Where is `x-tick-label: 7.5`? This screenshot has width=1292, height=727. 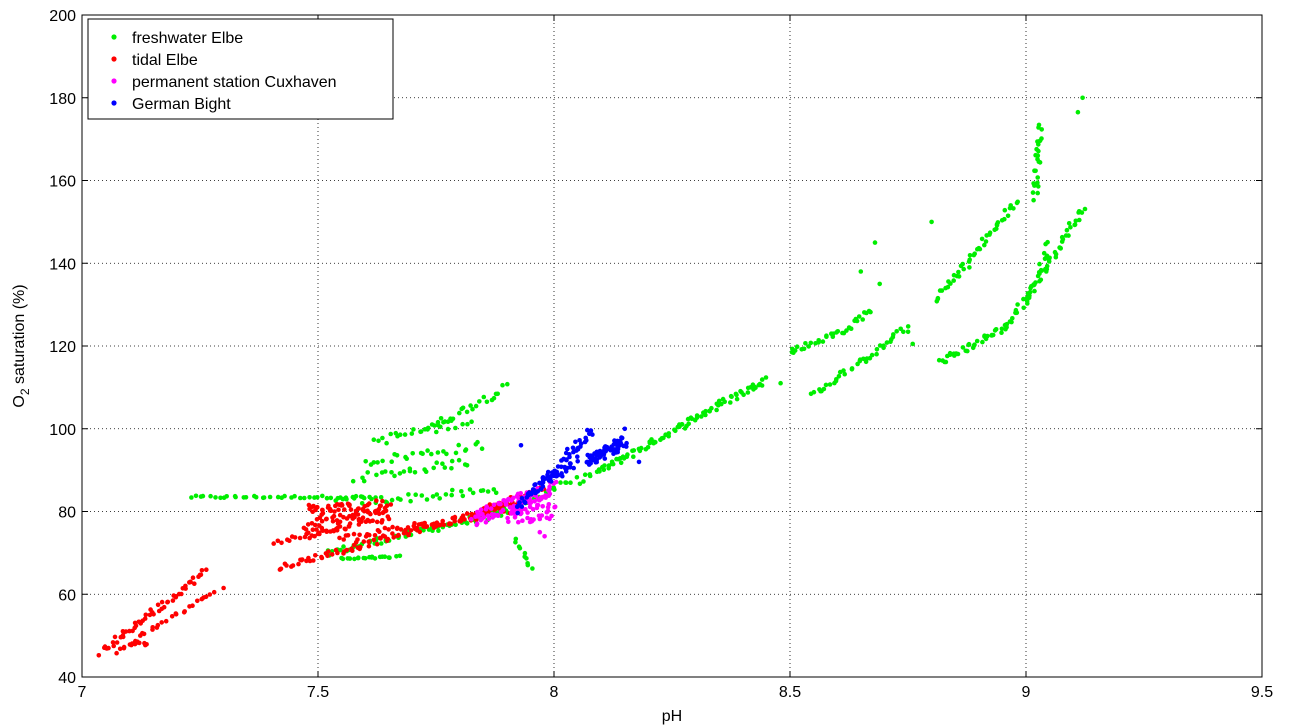 x-tick-label: 7.5 is located at coordinates (318, 692).